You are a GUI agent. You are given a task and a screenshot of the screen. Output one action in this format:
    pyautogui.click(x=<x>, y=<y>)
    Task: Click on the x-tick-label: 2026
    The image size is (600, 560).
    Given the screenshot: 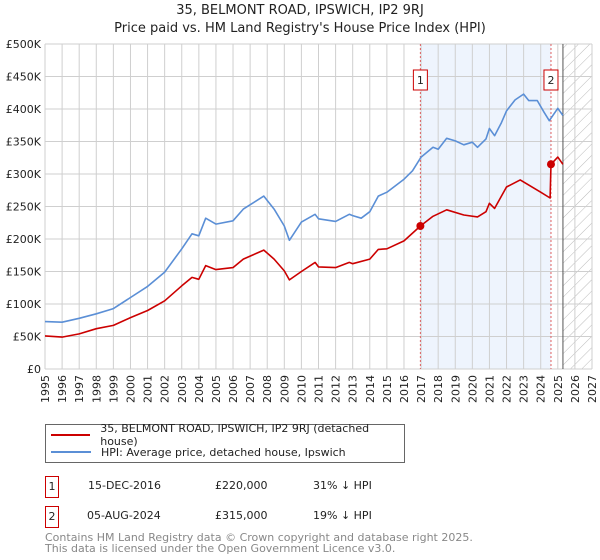 What is the action you would take?
    pyautogui.click(x=575, y=389)
    